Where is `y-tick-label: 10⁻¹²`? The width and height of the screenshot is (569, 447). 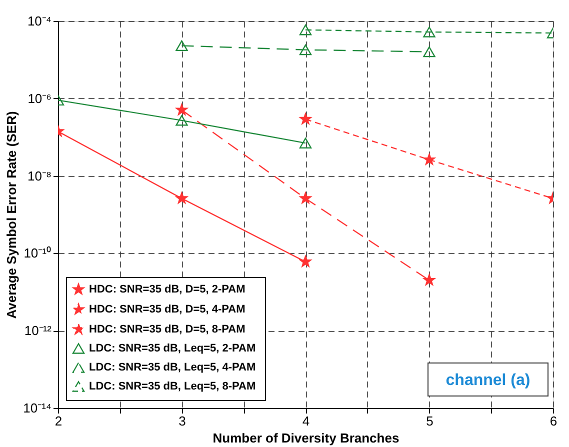
y-tick-label: 10⁻¹² is located at coordinates (38, 330).